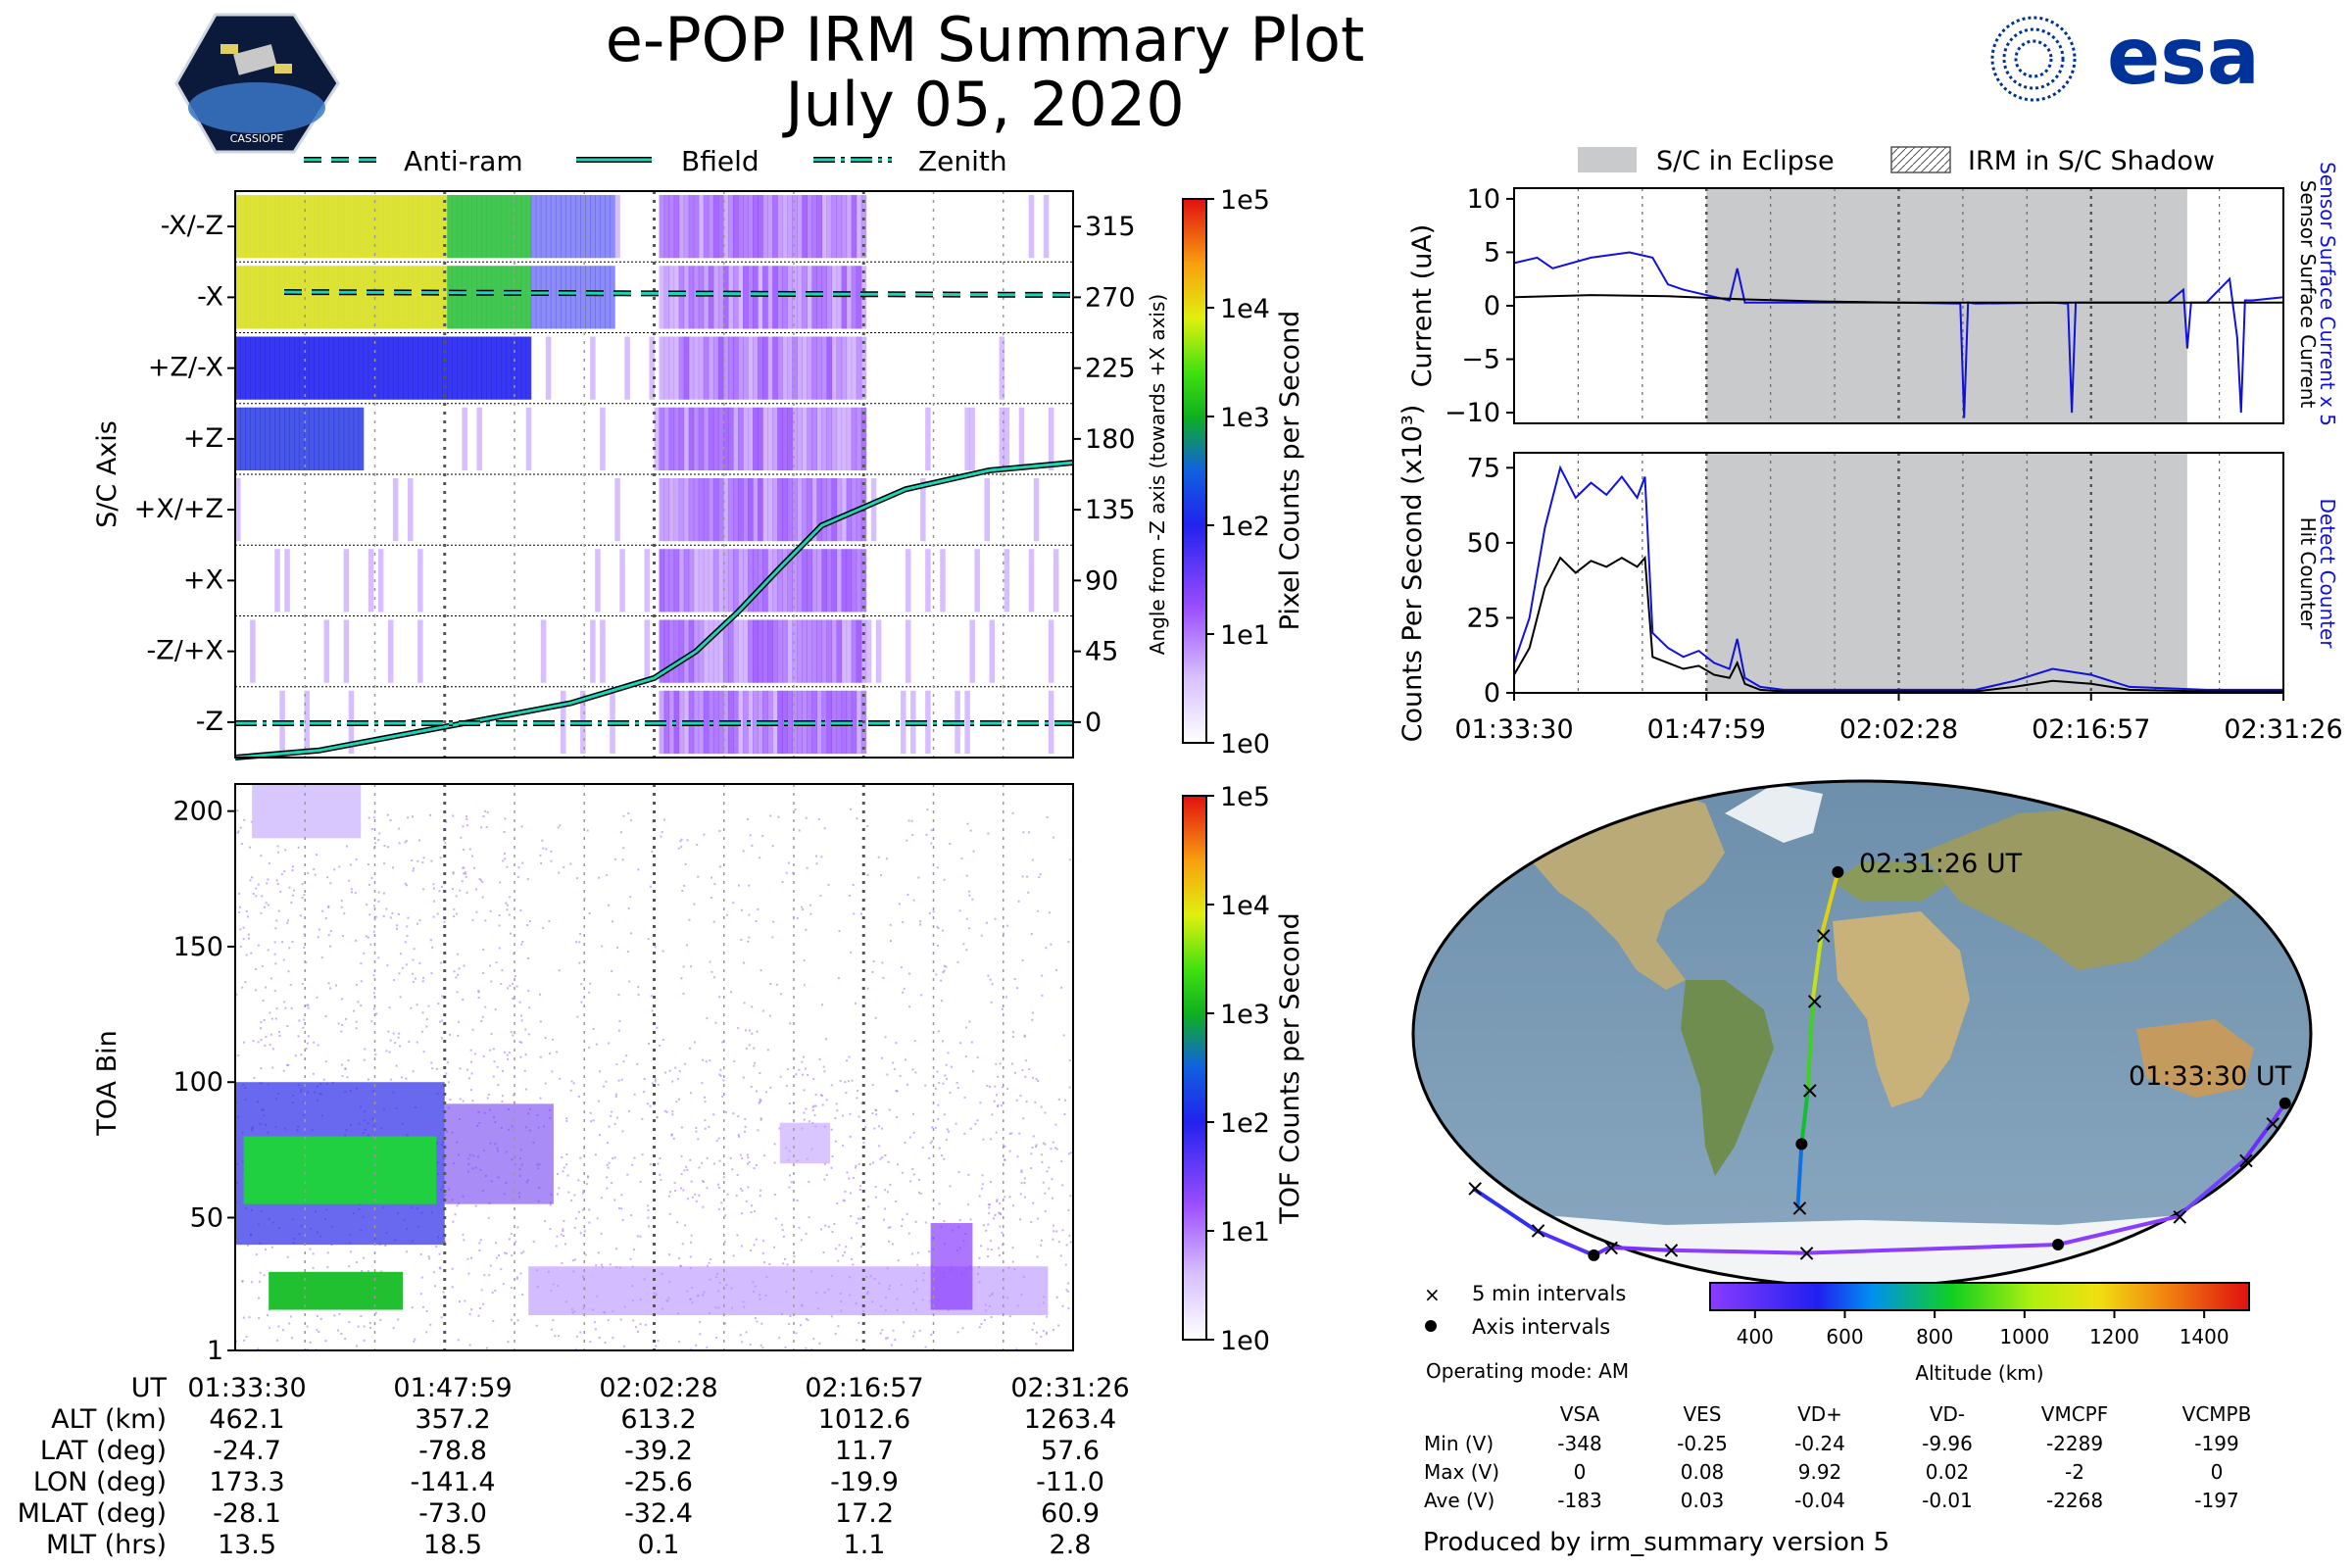 This screenshot has width=2352, height=1568. Describe the element at coordinates (210, 296) in the screenshot. I see `sc-row-label: -X` at that location.